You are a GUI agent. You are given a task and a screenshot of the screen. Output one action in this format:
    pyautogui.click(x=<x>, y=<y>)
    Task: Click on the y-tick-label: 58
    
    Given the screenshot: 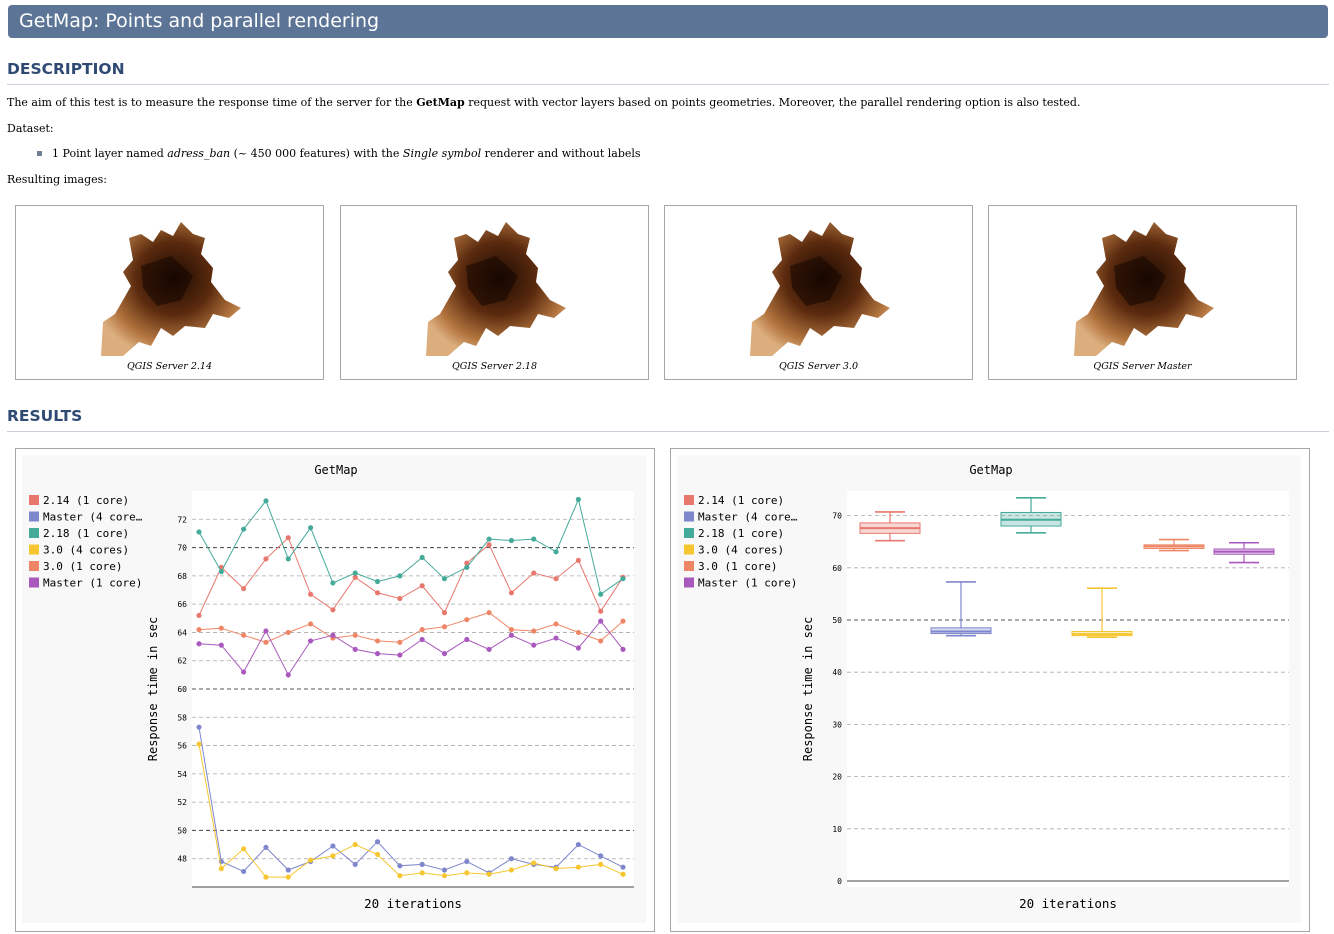 What is the action you would take?
    pyautogui.click(x=182, y=717)
    